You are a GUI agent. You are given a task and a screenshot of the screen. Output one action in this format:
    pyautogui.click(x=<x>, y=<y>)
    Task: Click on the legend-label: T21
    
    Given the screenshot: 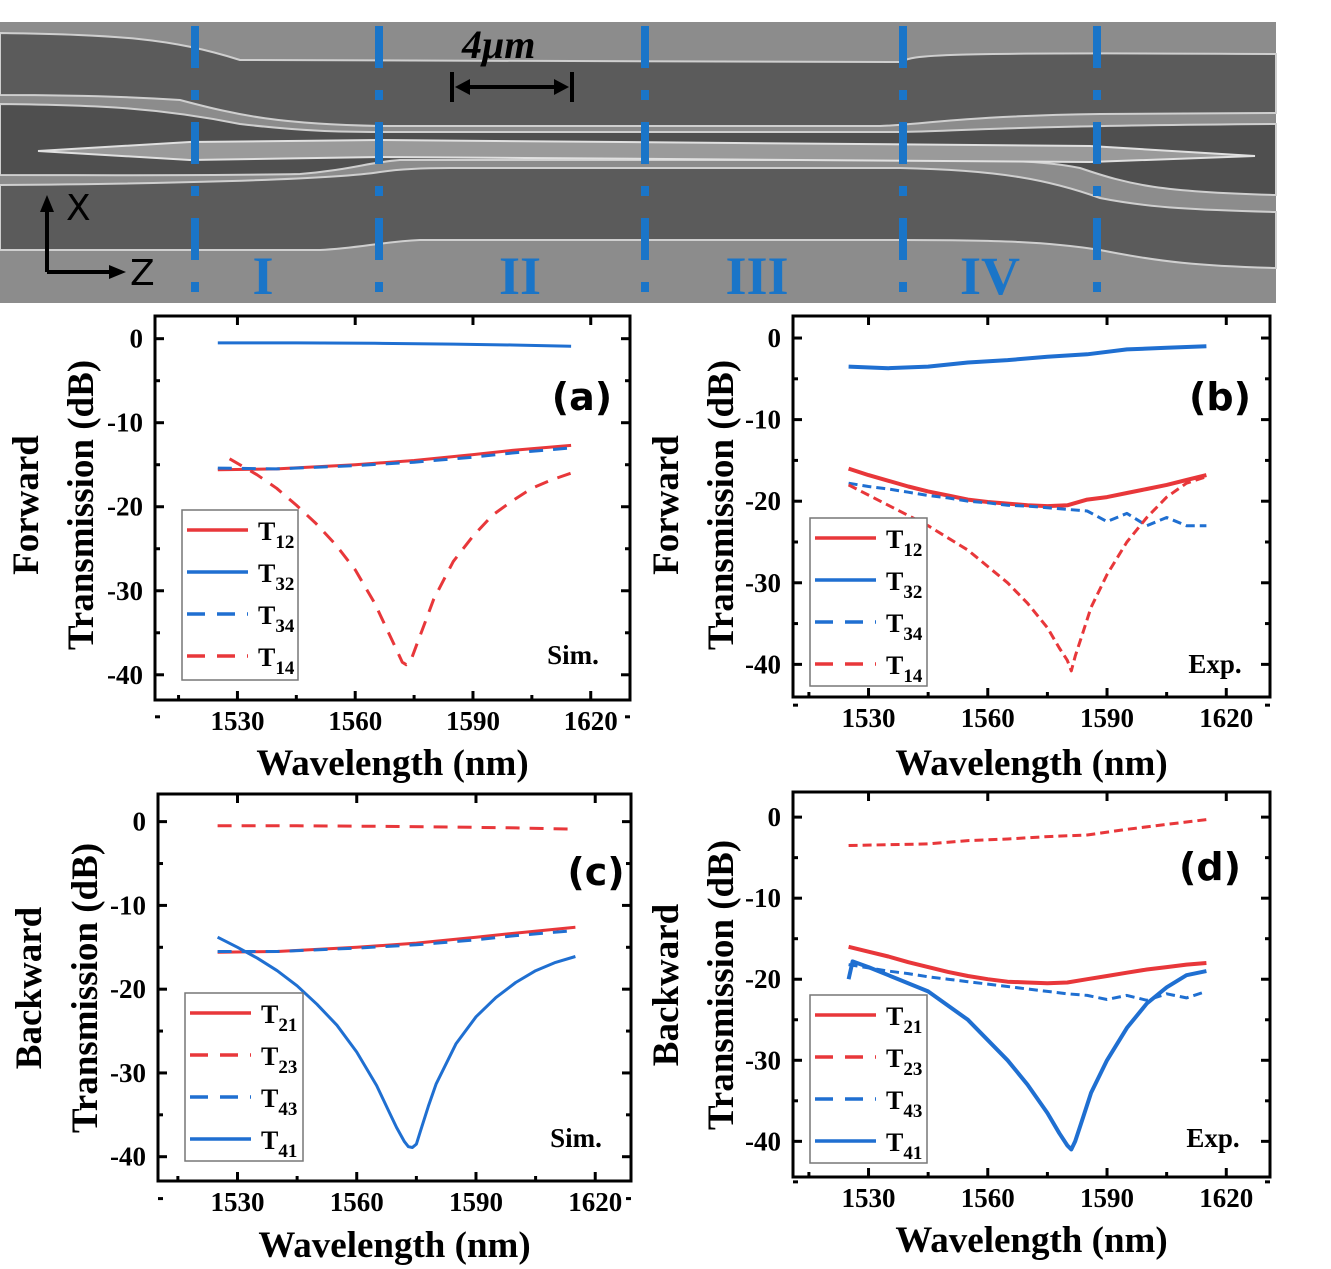 What is the action you would take?
    pyautogui.click(x=279, y=1018)
    